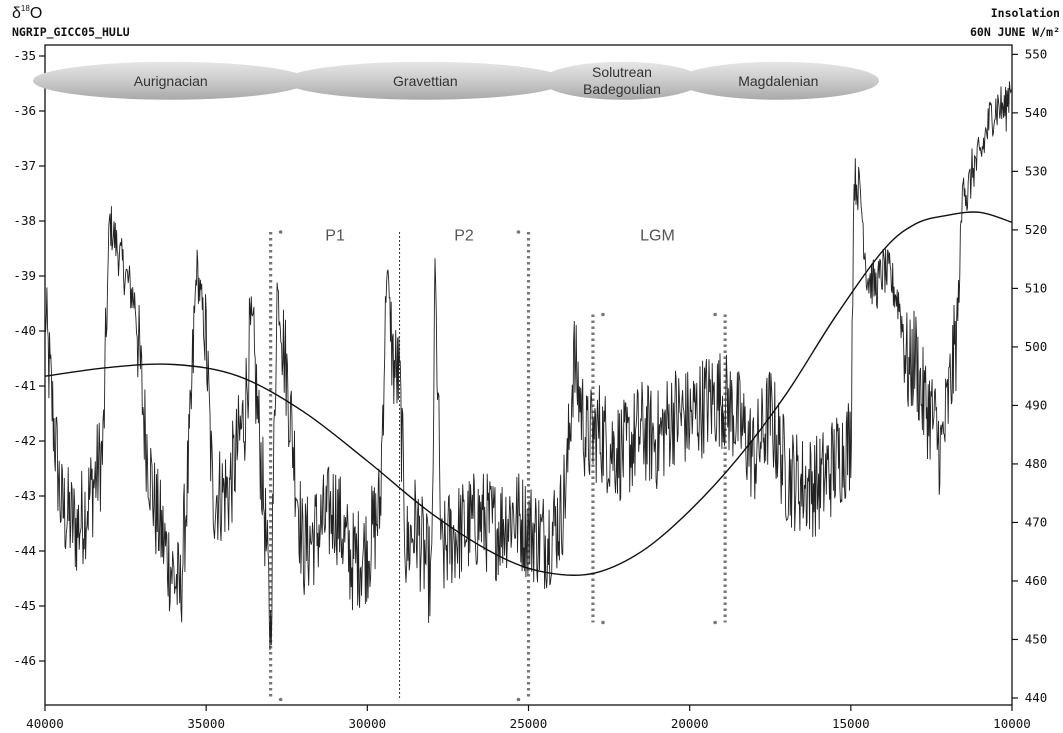  Describe the element at coordinates (27, 13) in the screenshot. I see `left-axis-title: δ18O` at that location.